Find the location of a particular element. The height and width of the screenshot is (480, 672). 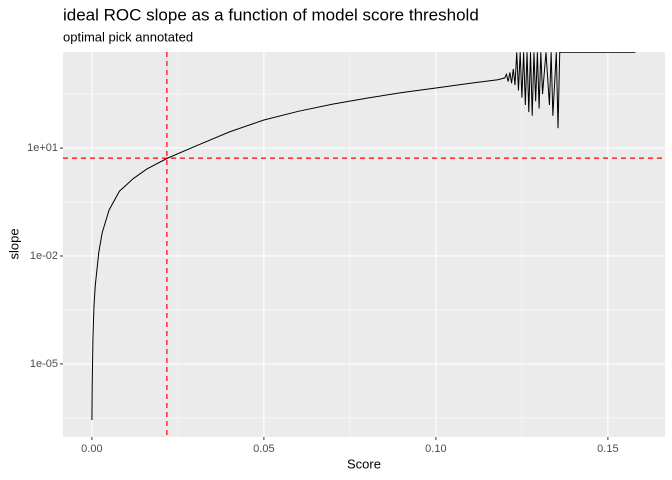

x-tick-label: 0.05 is located at coordinates (263, 449).